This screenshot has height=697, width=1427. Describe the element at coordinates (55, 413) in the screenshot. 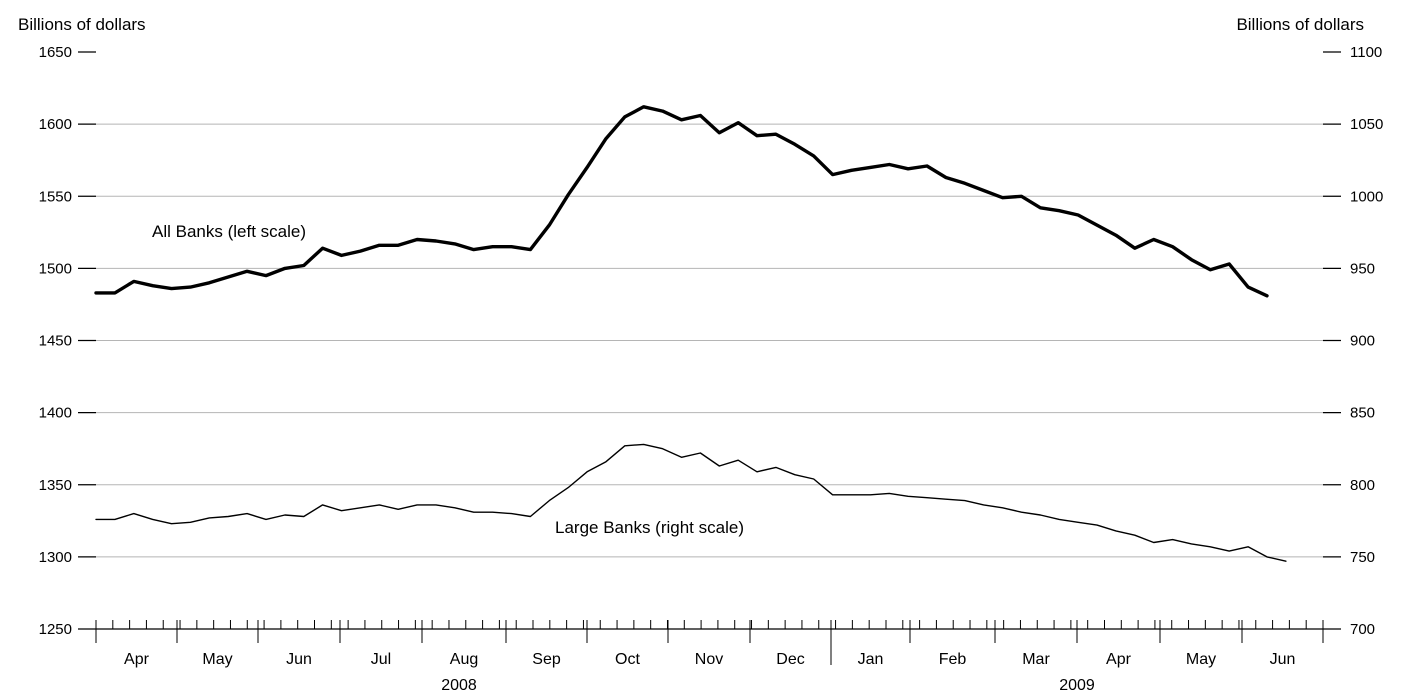

I see `left-tick-label: 1400` at that location.